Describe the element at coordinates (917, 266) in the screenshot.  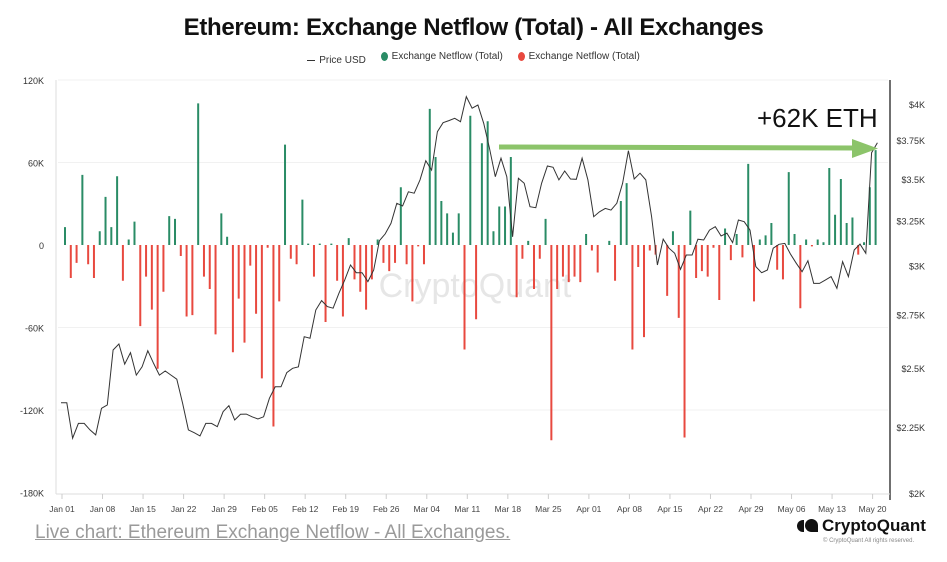
I see `right-axis-tick-label: $3K` at that location.